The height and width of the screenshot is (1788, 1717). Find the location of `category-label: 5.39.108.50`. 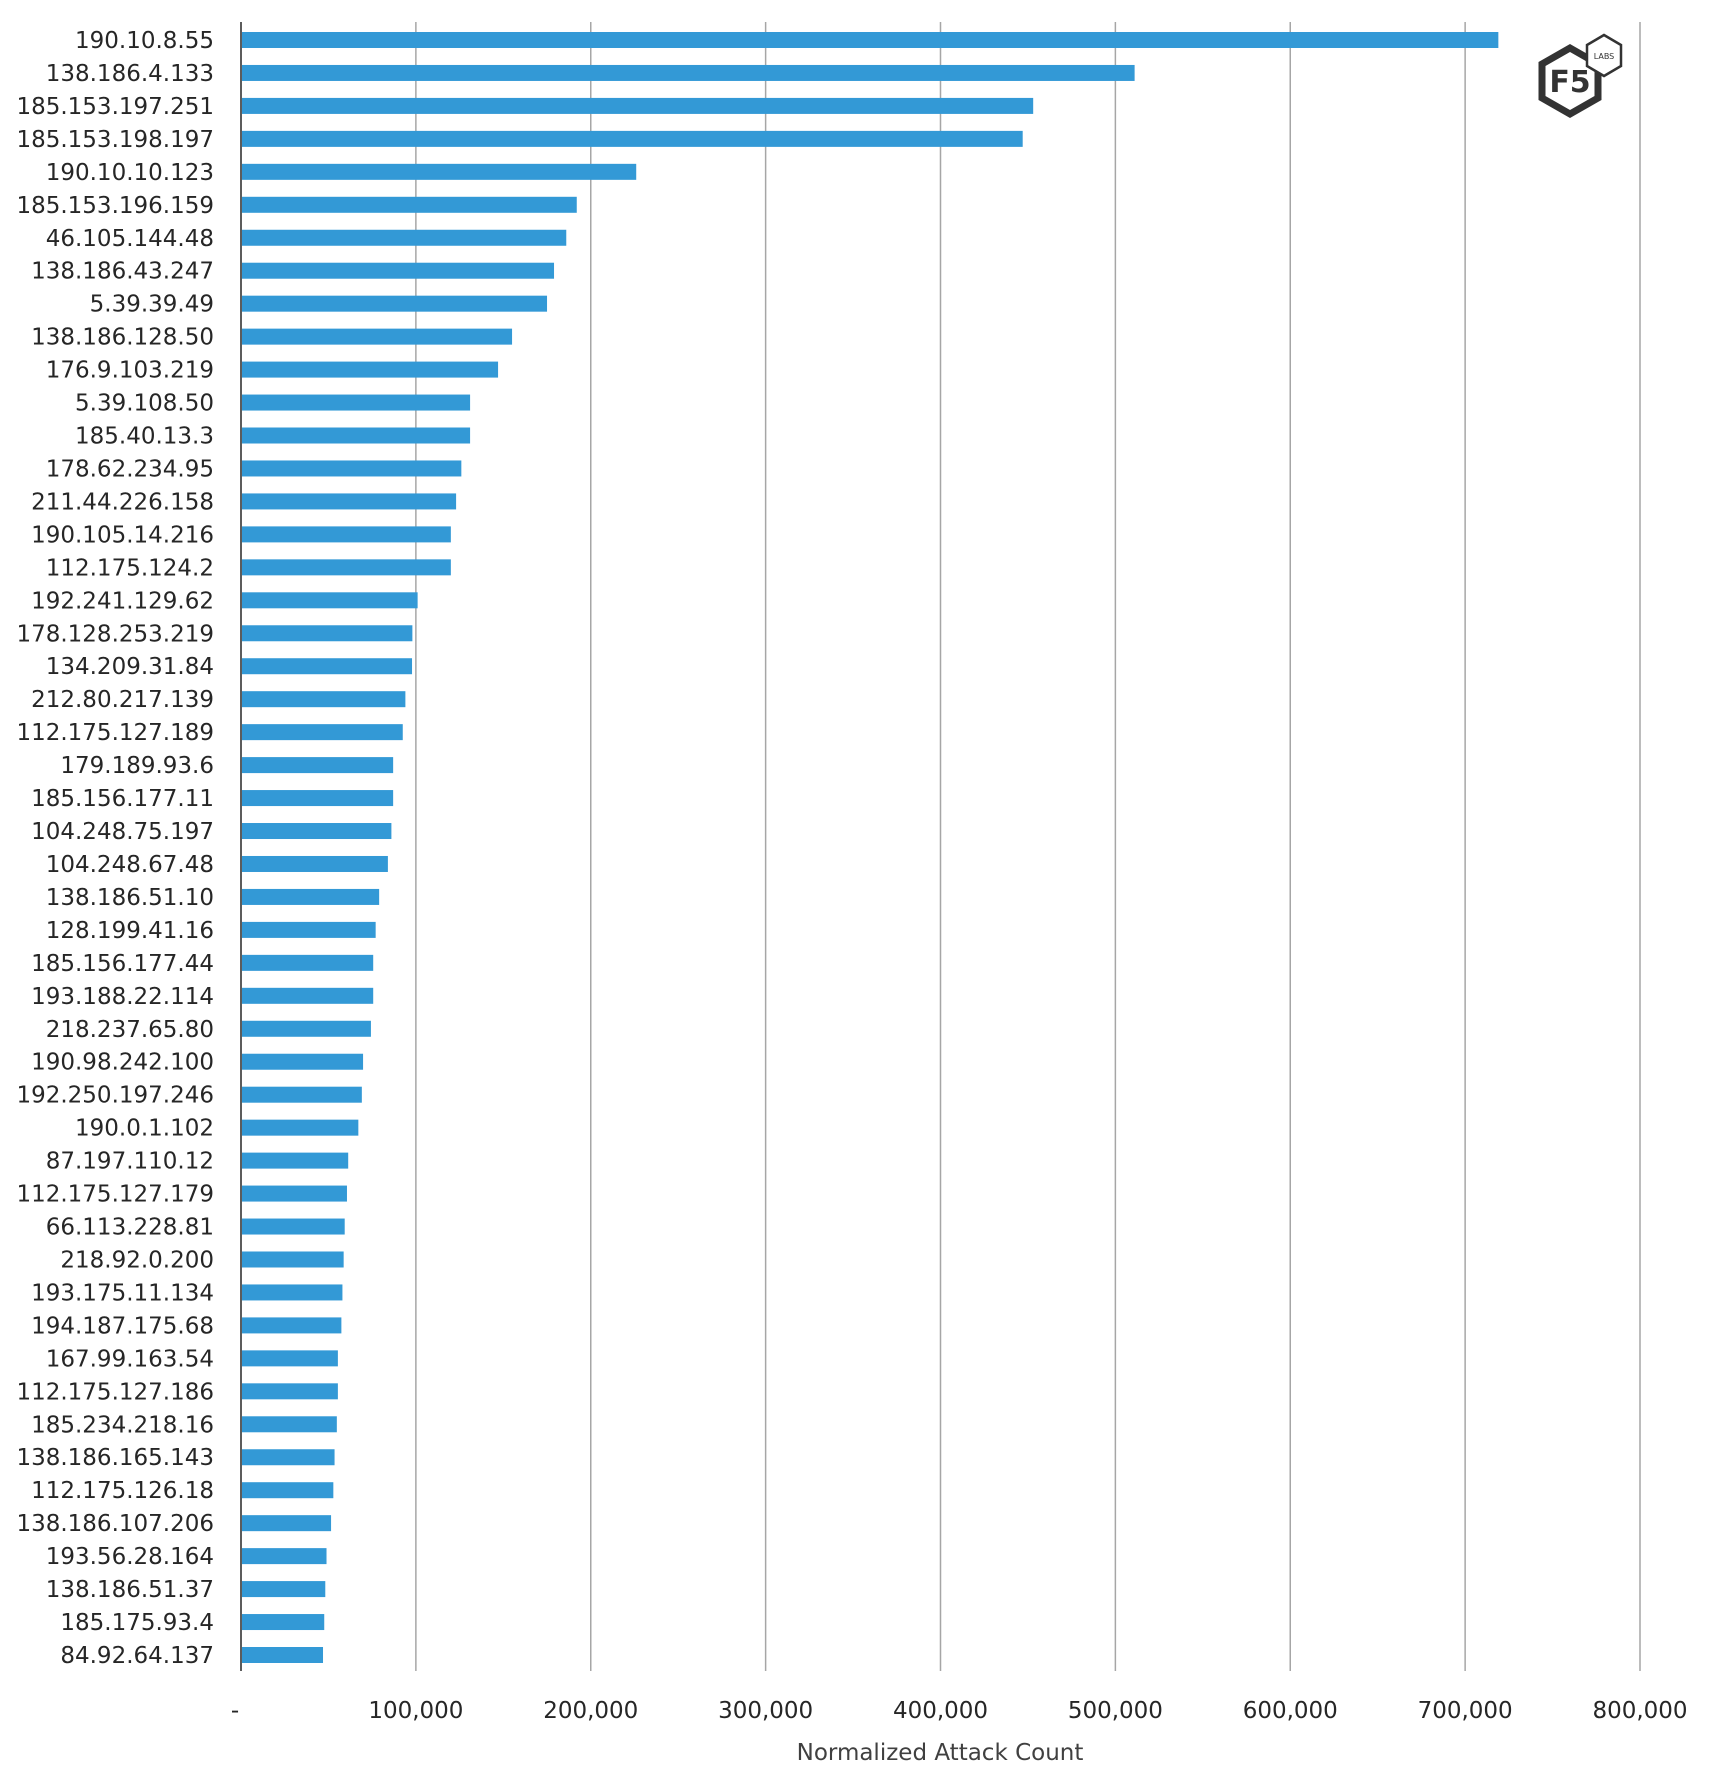

category-label: 5.39.108.50 is located at coordinates (144, 404).